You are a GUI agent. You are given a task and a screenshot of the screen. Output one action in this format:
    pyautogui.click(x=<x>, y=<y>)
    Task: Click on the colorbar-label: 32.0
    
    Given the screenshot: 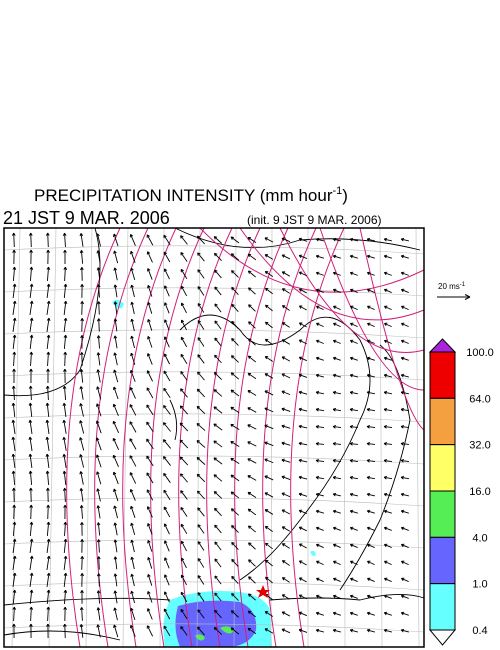 What is the action you would take?
    pyautogui.click(x=479, y=446)
    